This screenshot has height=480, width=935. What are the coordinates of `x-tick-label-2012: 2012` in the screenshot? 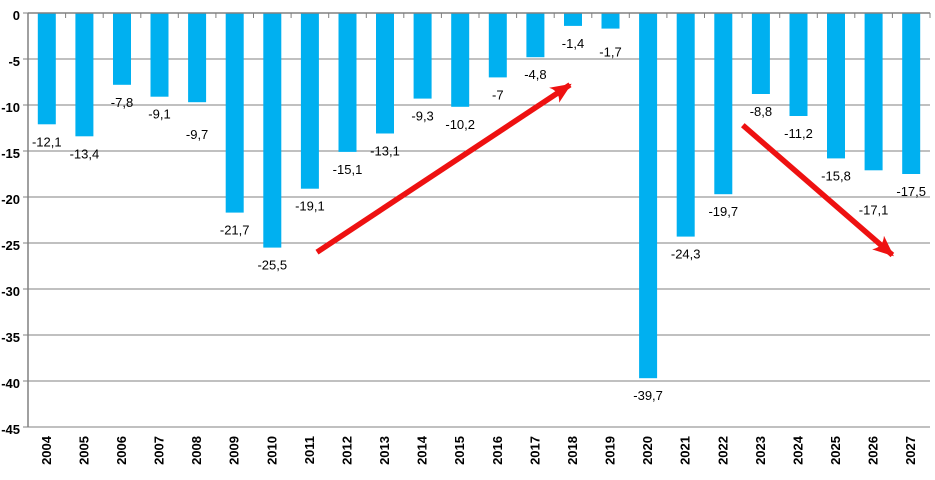 It's located at (347, 450).